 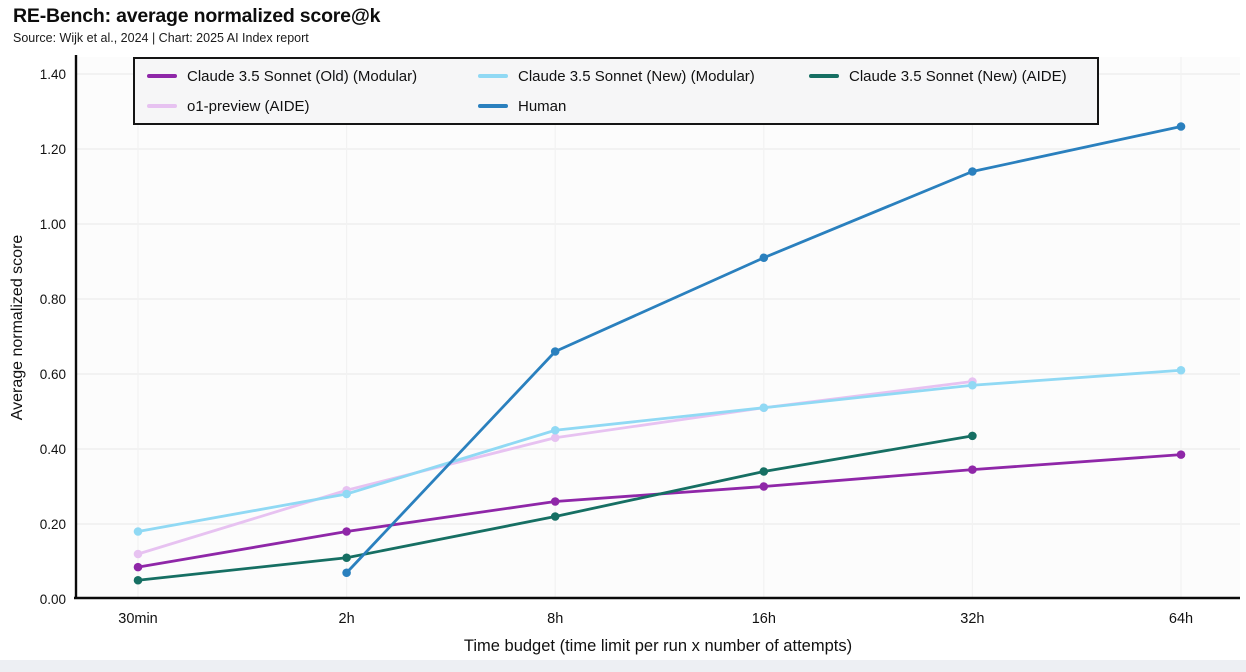 I want to click on legend-item: Claude 3.5 Sonnet (New) (Modular), so click(x=643, y=76).